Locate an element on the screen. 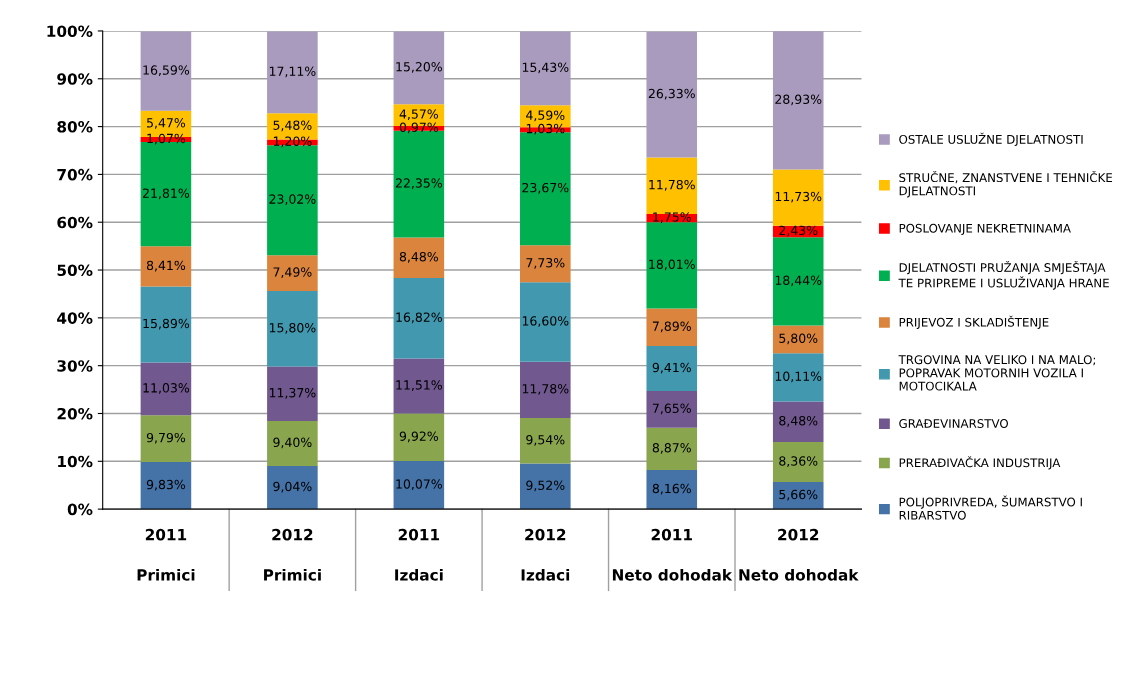 The height and width of the screenshot is (688, 1141). category-label: 2011 Primici is located at coordinates (166, 554).